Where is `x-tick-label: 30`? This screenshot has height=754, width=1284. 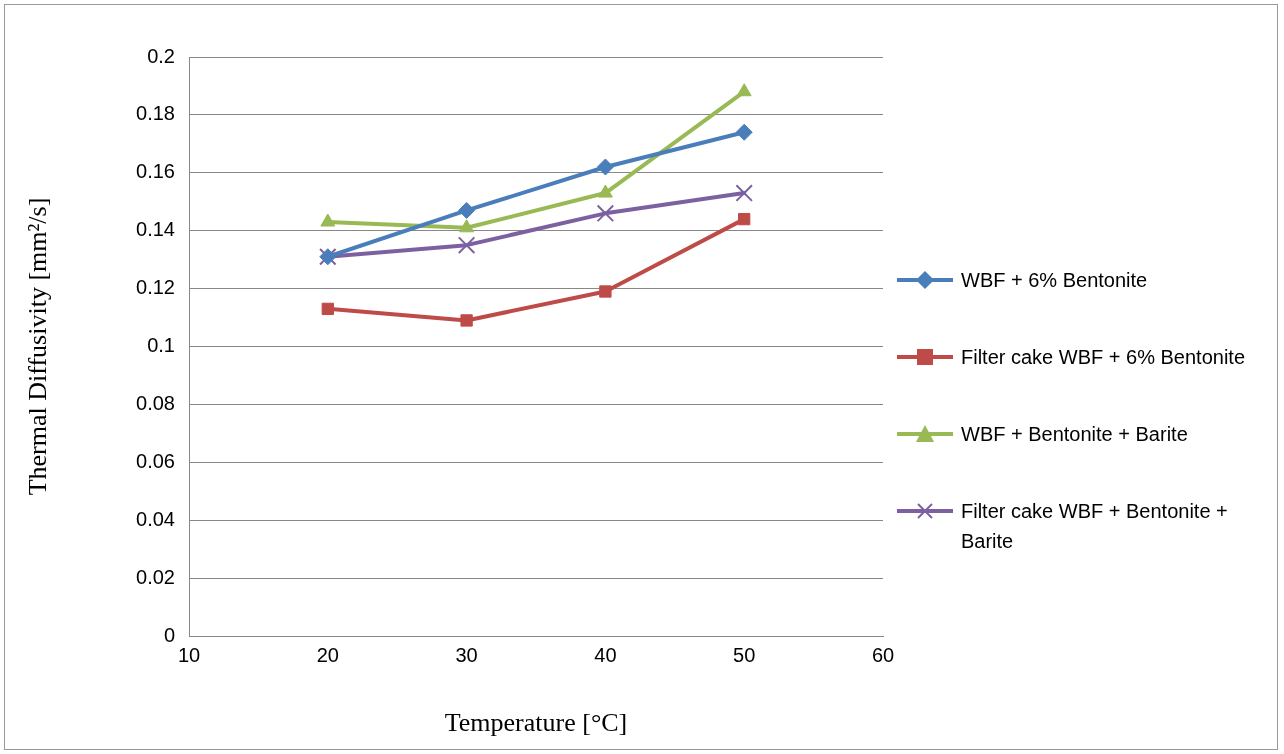 x-tick-label: 30 is located at coordinates (466, 654).